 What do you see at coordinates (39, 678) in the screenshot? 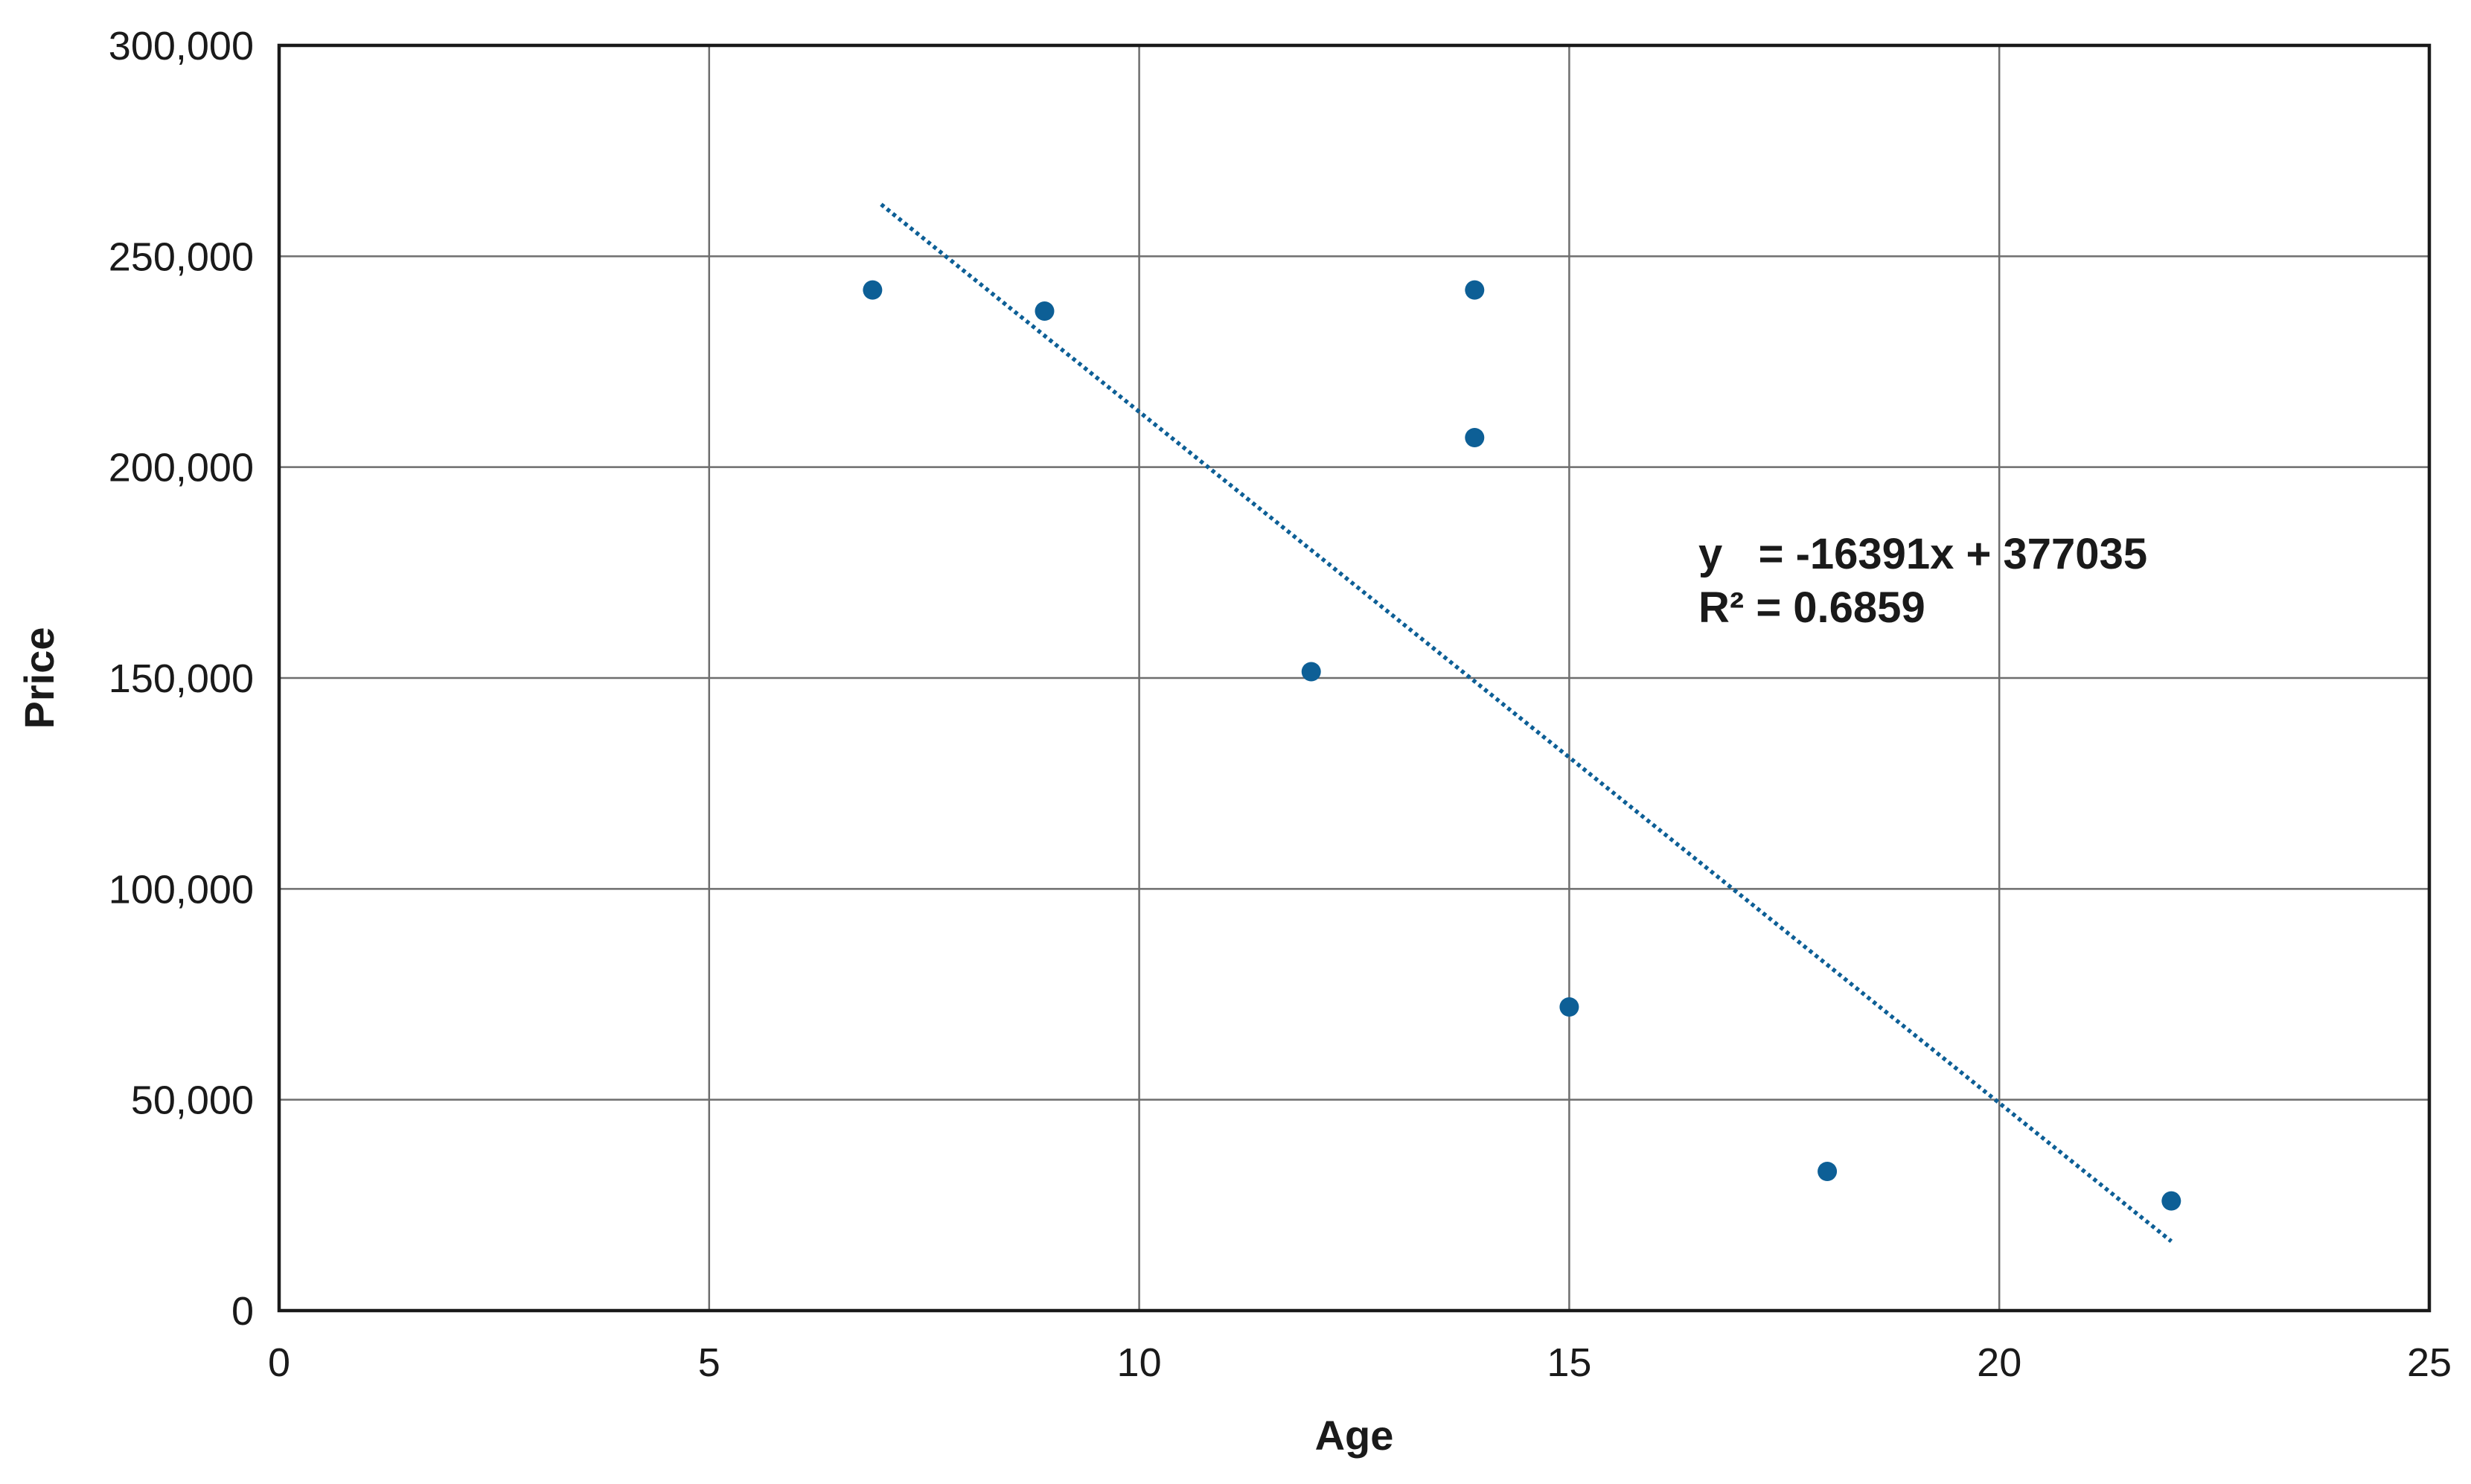
I see `y-axis-title: Price` at bounding box center [39, 678].